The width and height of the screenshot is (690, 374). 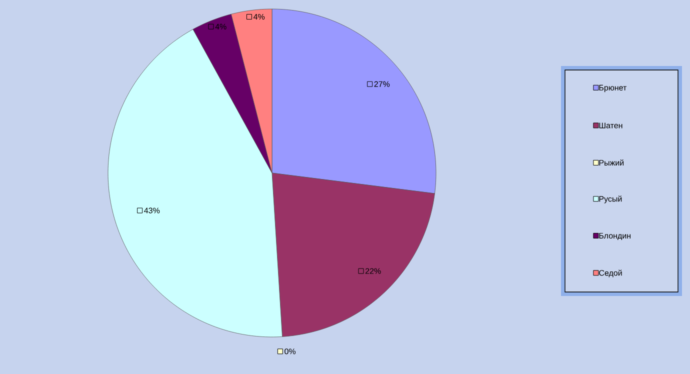 What do you see at coordinates (613, 88) in the screenshot?
I see `legend-label: Брюнет` at bounding box center [613, 88].